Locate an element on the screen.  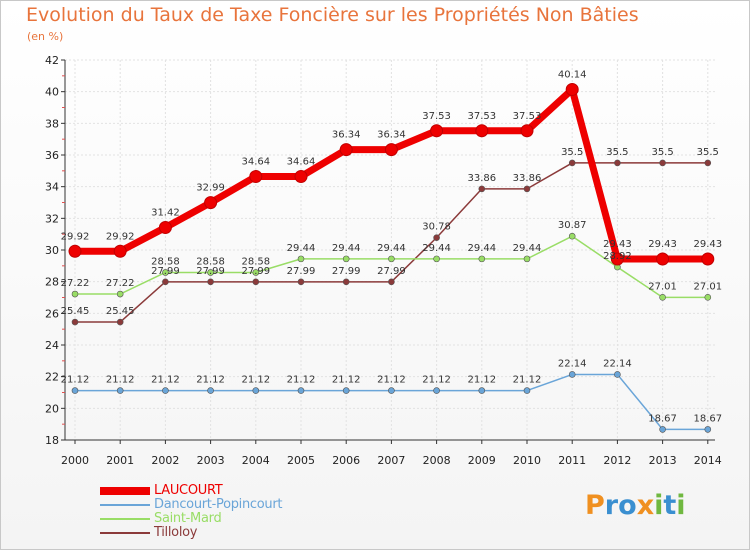
x-tick-label: 2004 is located at coordinates (256, 460).